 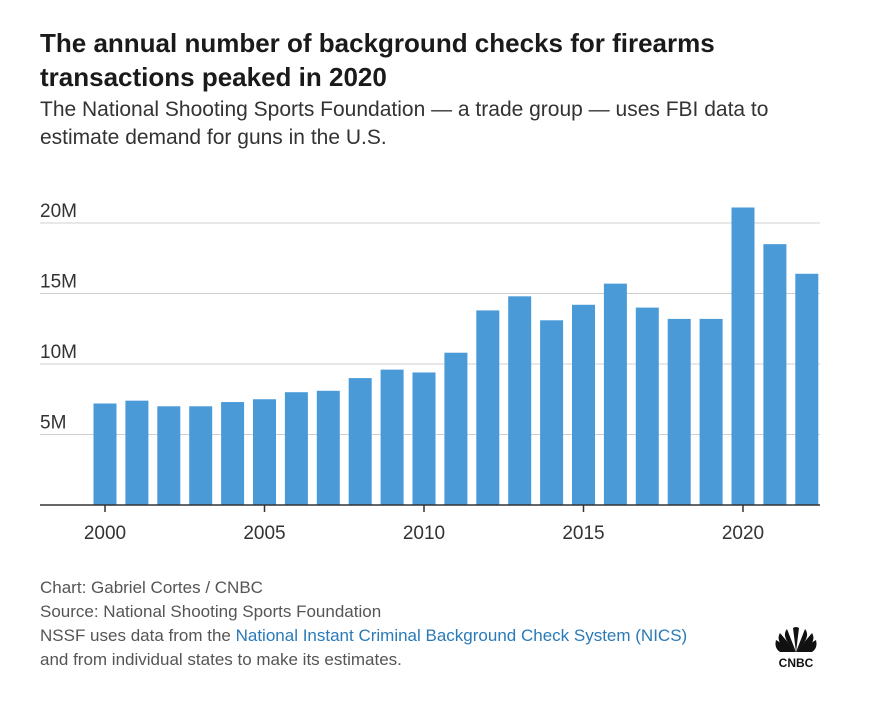 I want to click on x-tick-label: 2015, so click(x=583, y=533).